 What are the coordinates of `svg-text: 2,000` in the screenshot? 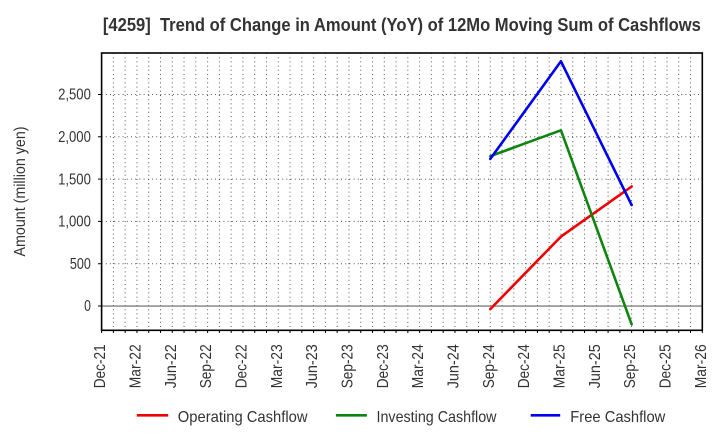 It's located at (74, 137).